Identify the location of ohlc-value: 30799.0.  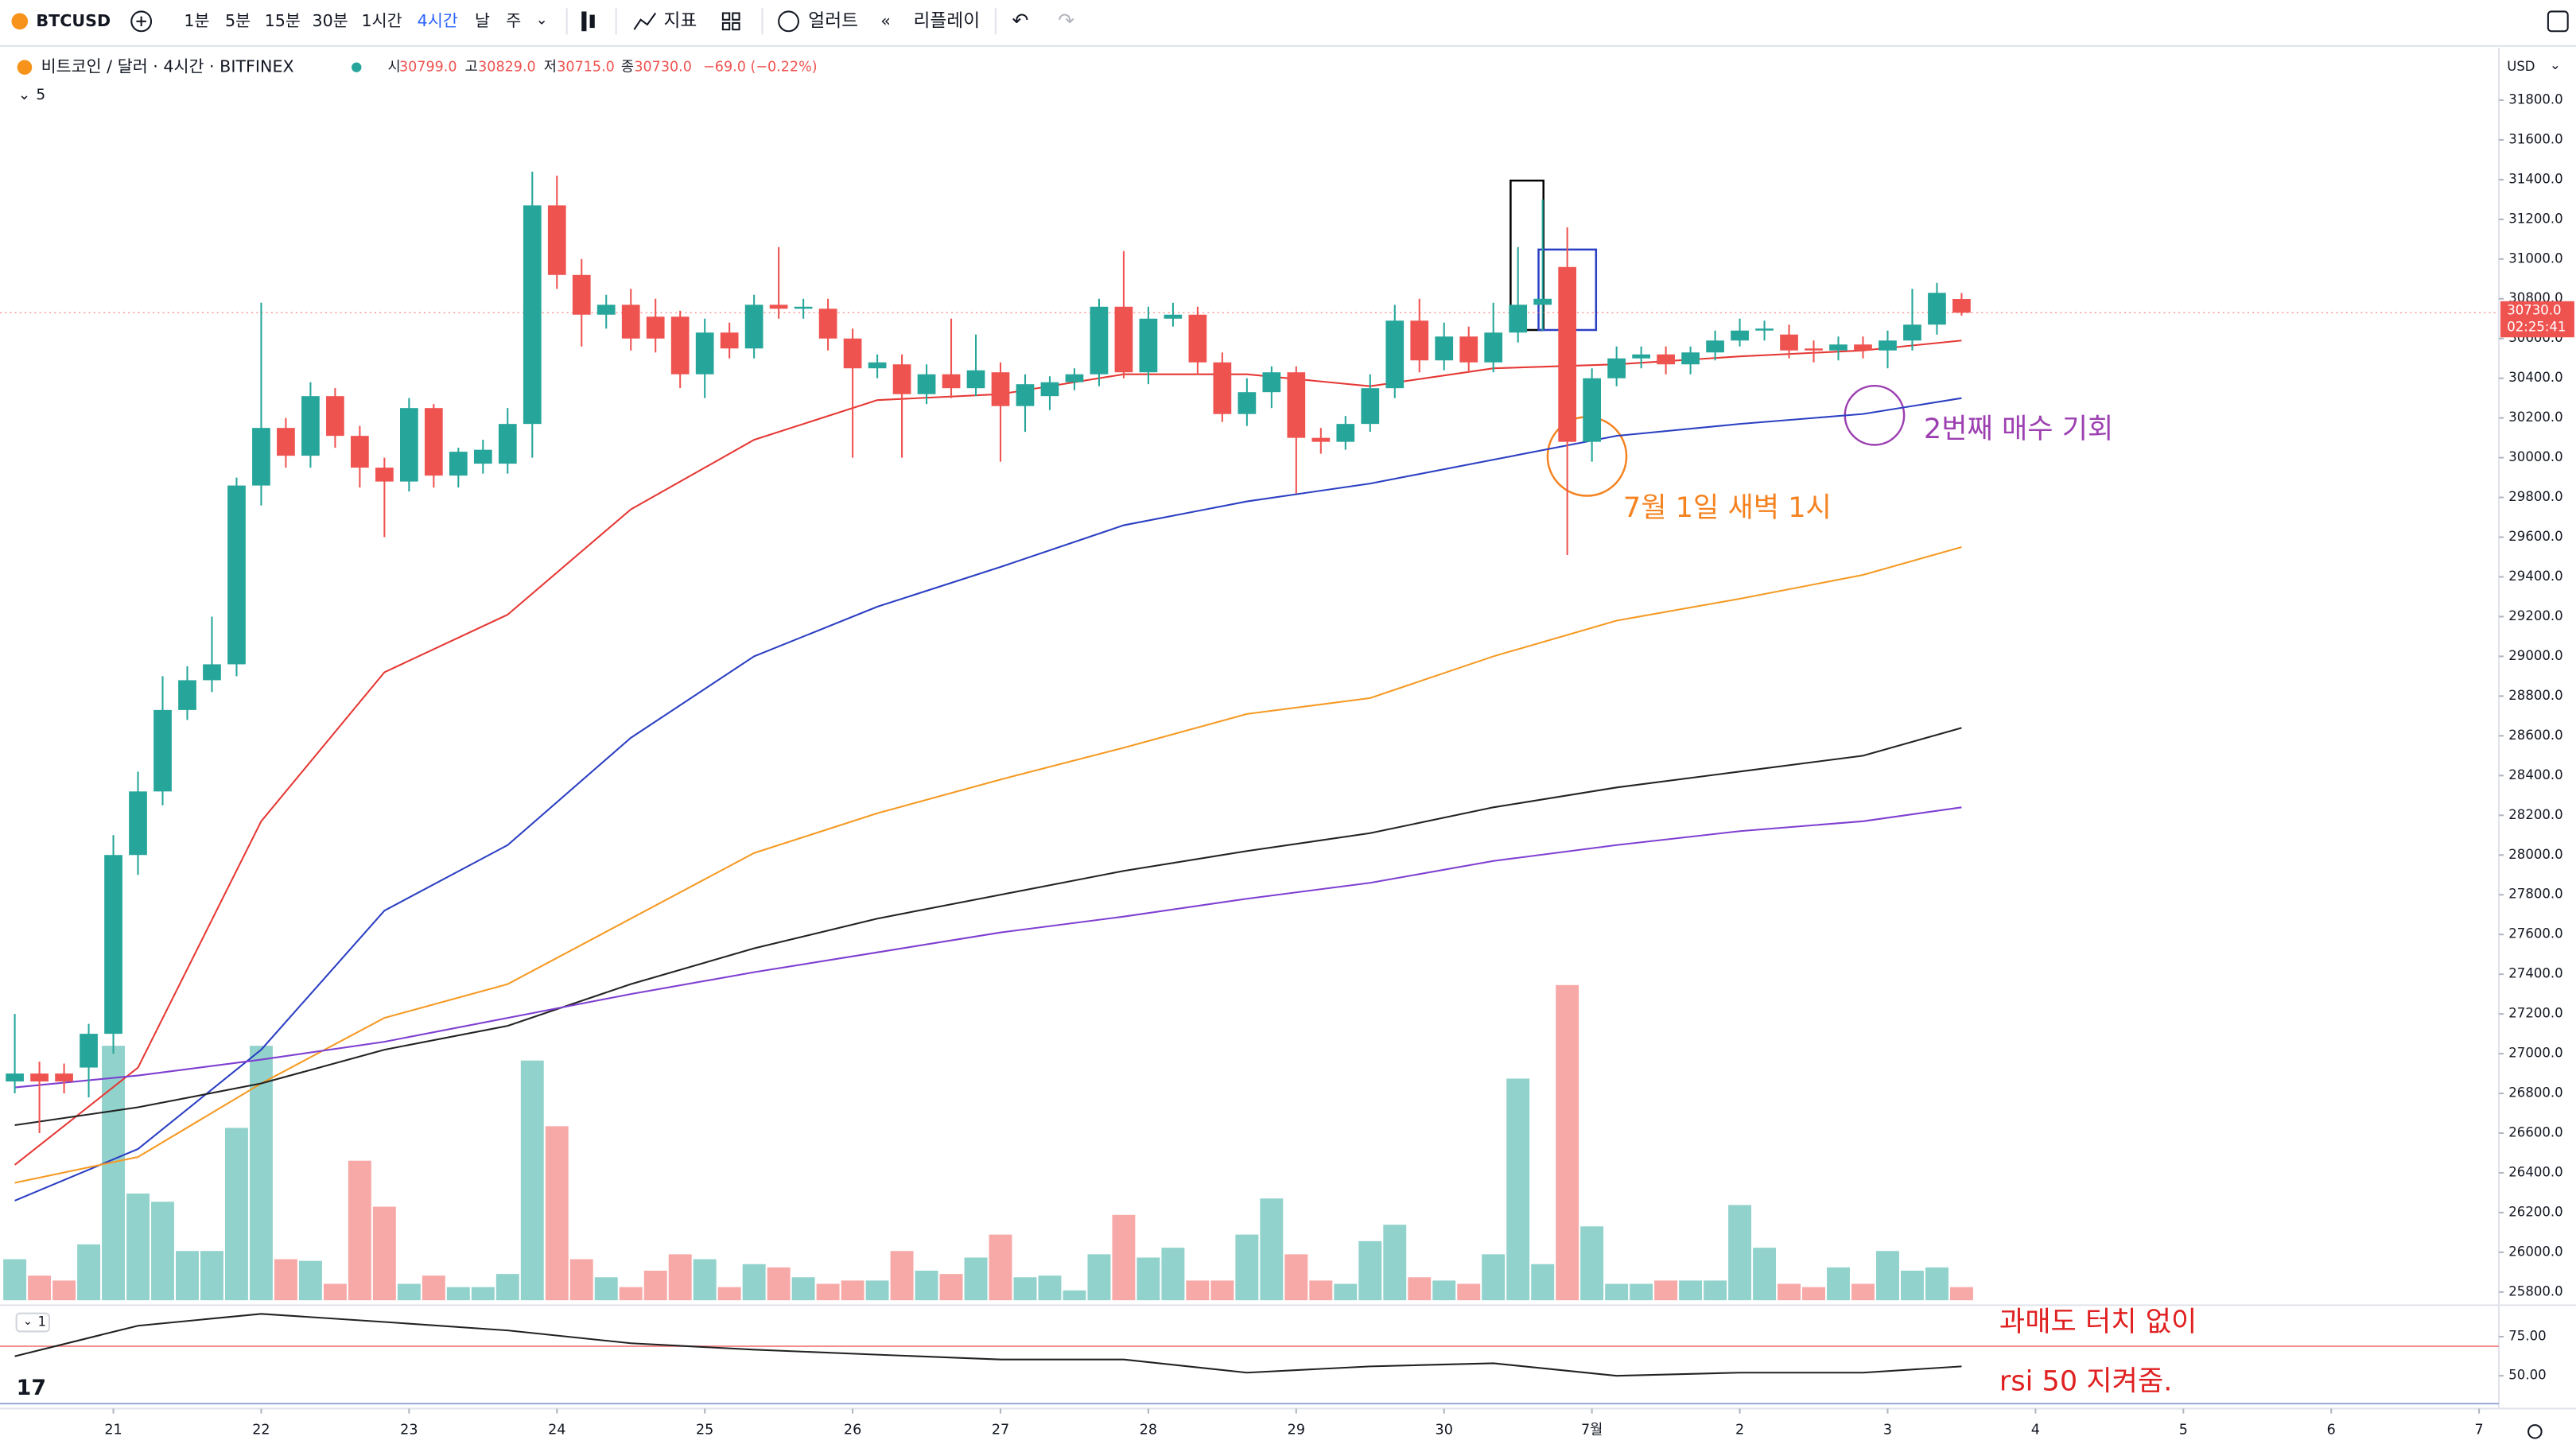
(428, 68).